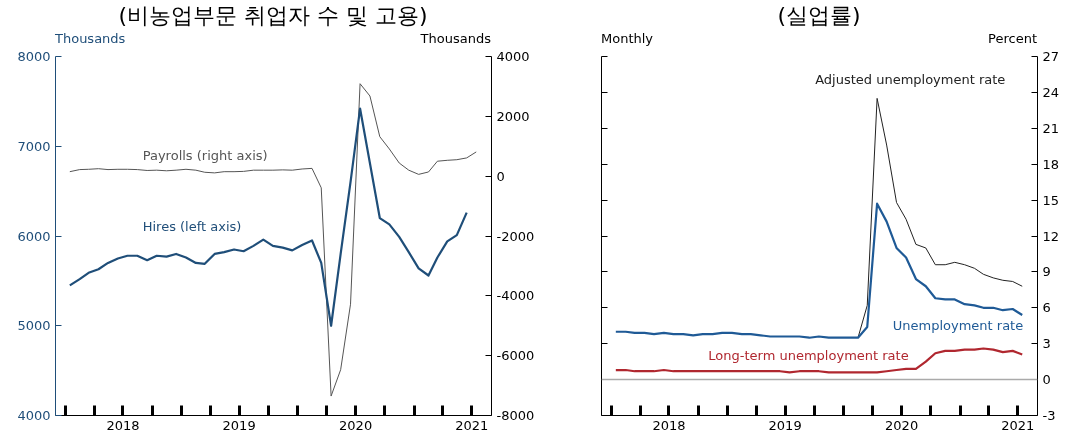 Image resolution: width=1092 pixels, height=435 pixels. Describe the element at coordinates (1046, 380) in the screenshot. I see `y-tick-label: 0` at that location.